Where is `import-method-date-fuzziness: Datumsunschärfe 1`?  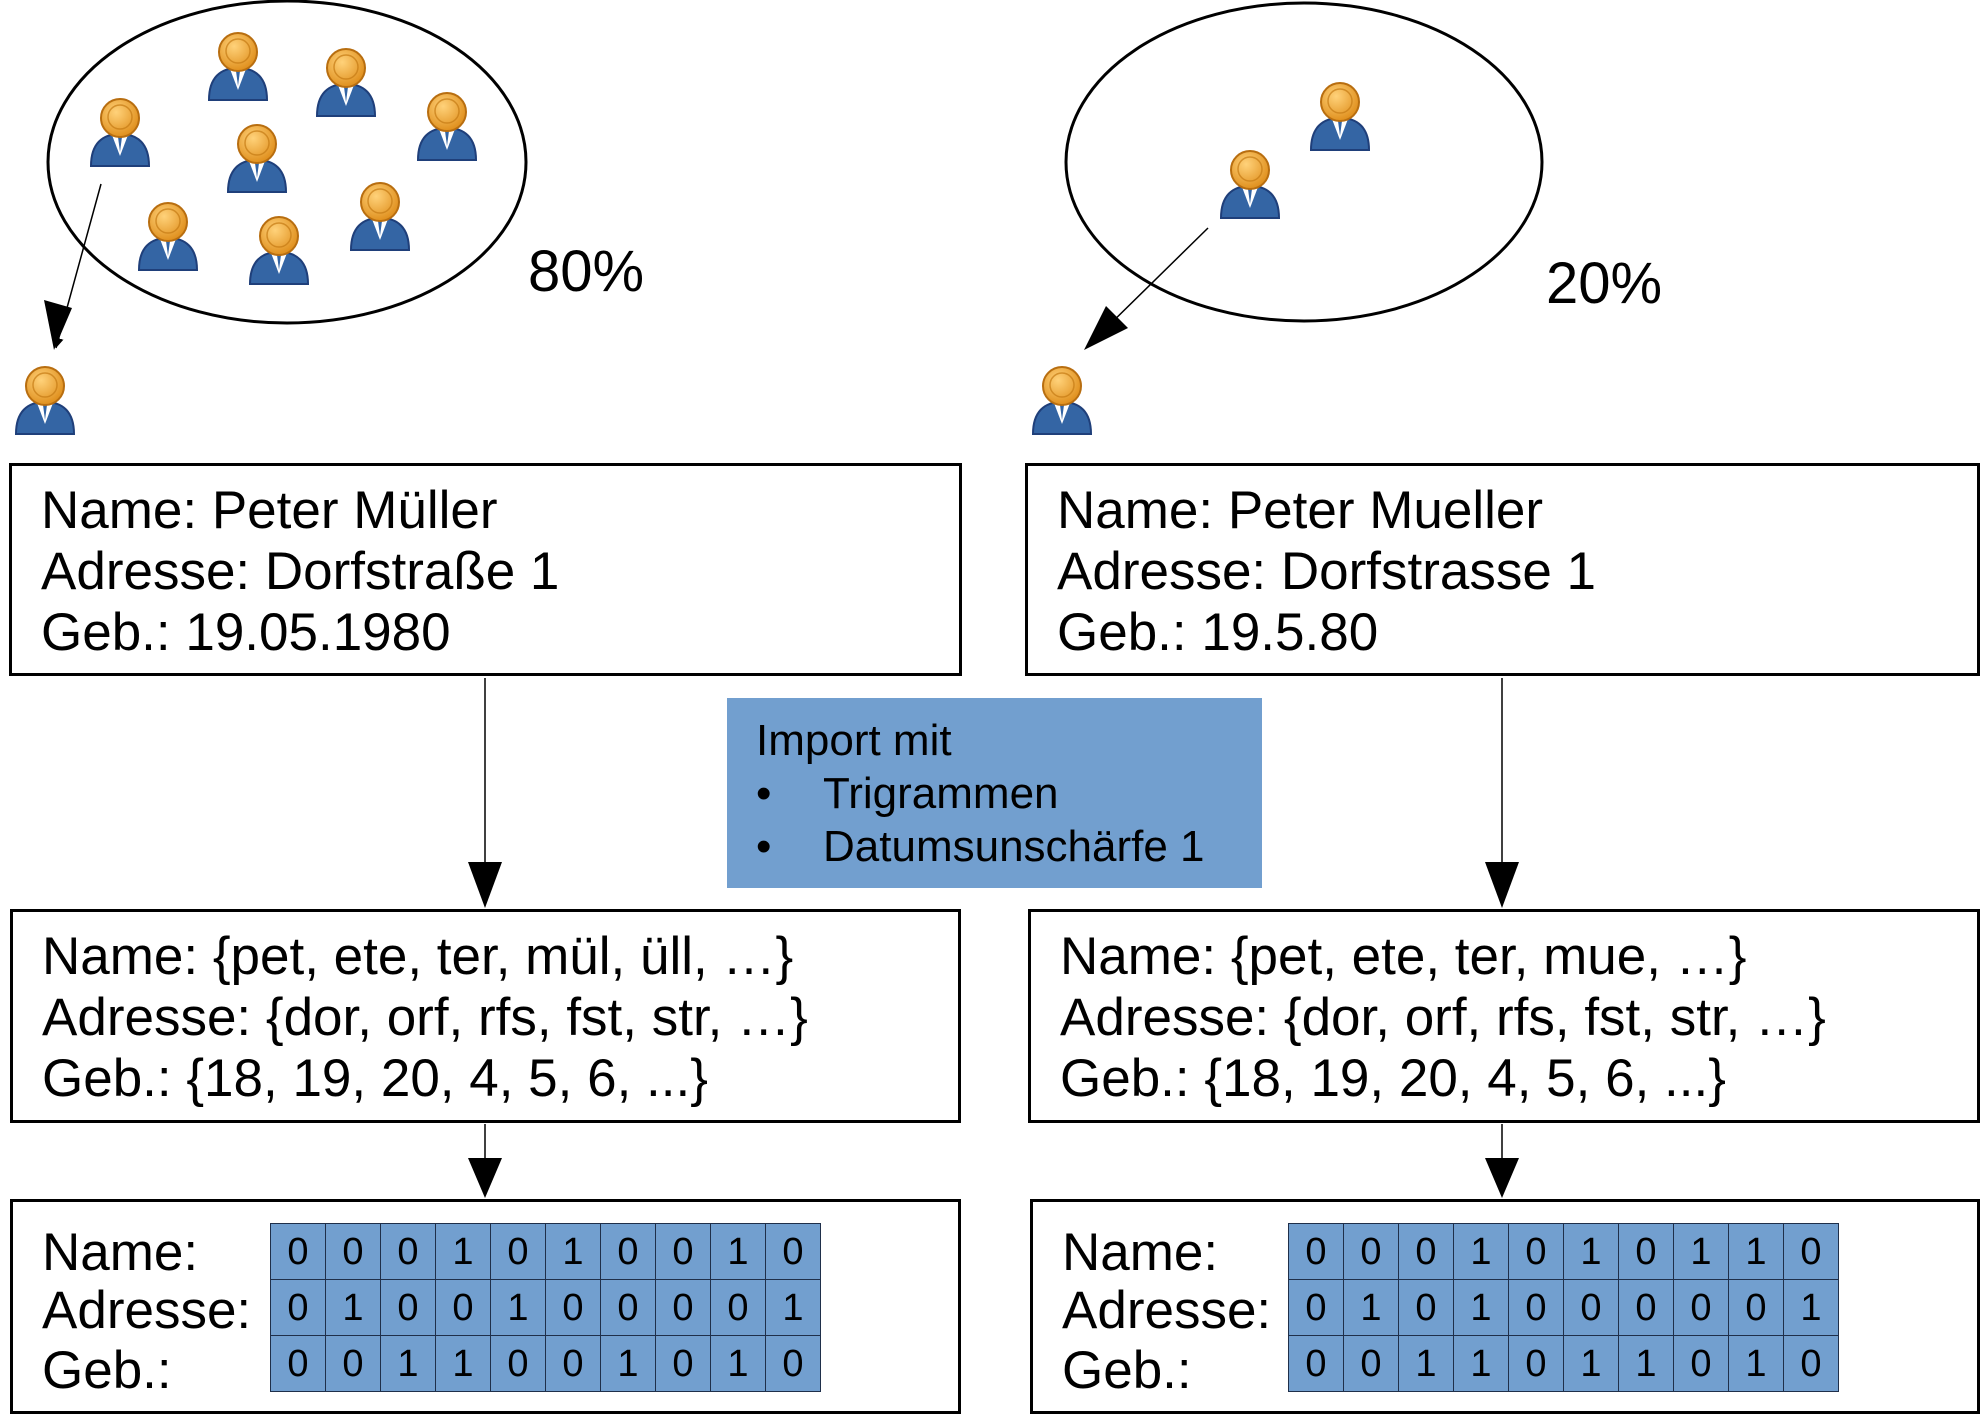
import-method-date-fuzziness: Datumsunschärfe 1 is located at coordinates (1009, 846).